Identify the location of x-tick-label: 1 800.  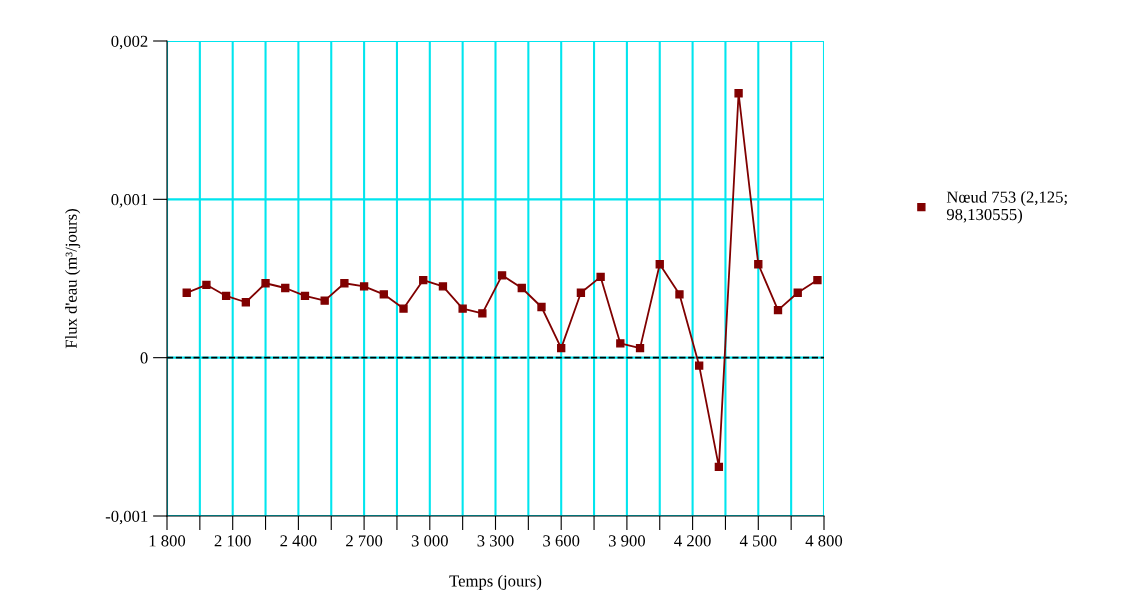
(167, 541).